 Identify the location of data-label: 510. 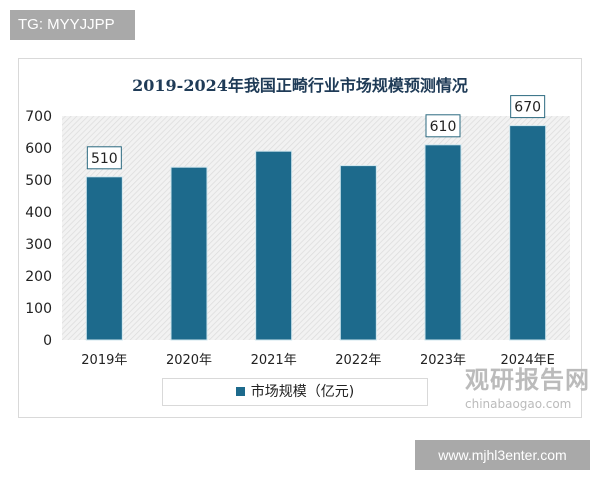
(104, 159).